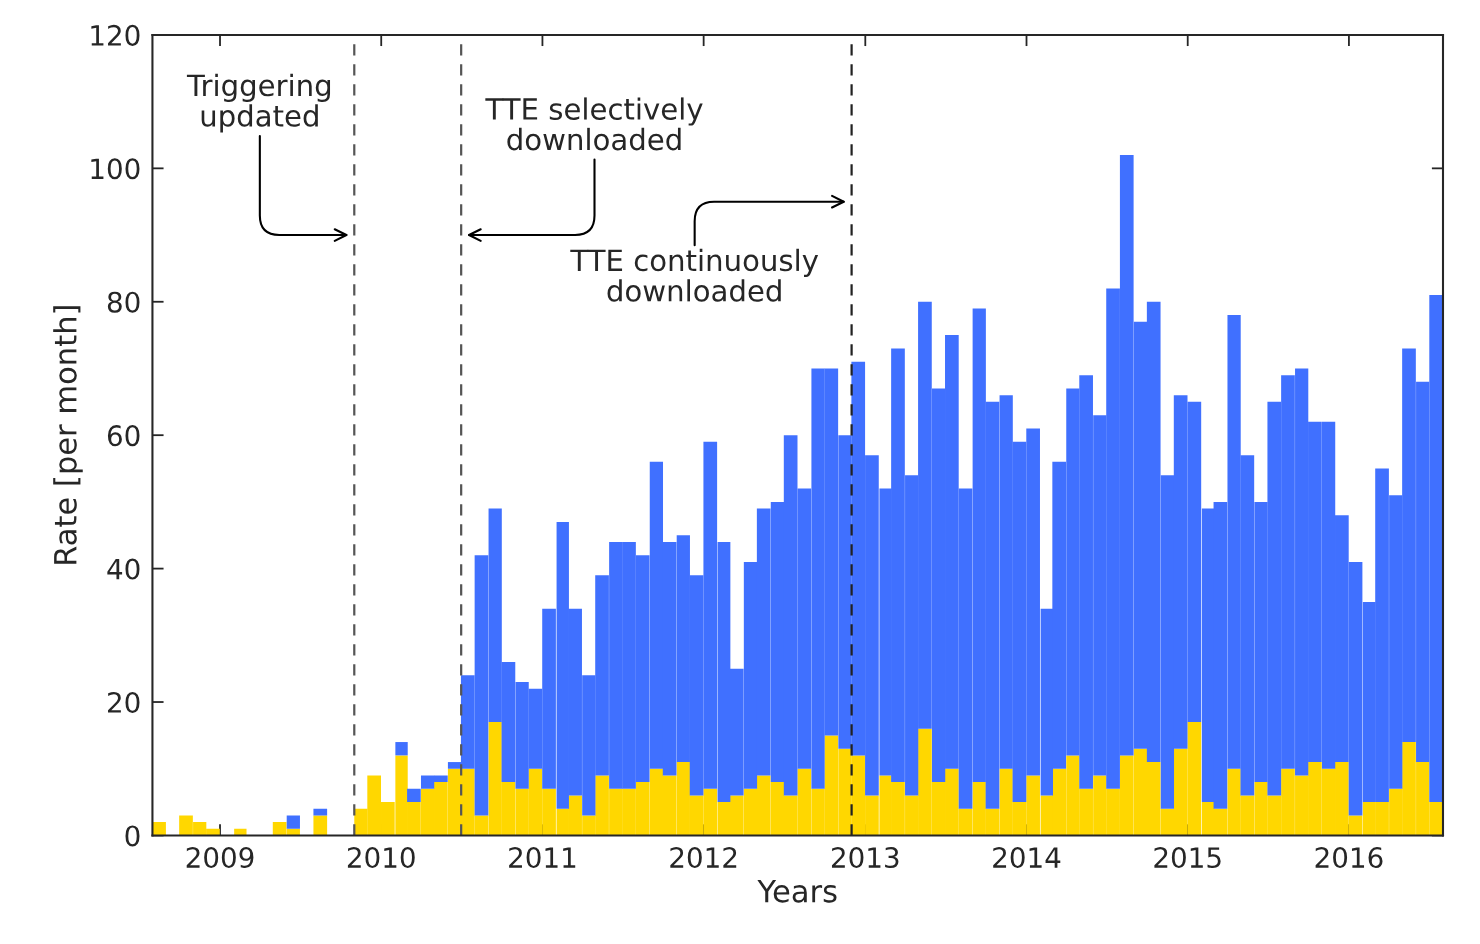  What do you see at coordinates (694, 275) in the screenshot?
I see `annotation: TTE continuously downloaded` at bounding box center [694, 275].